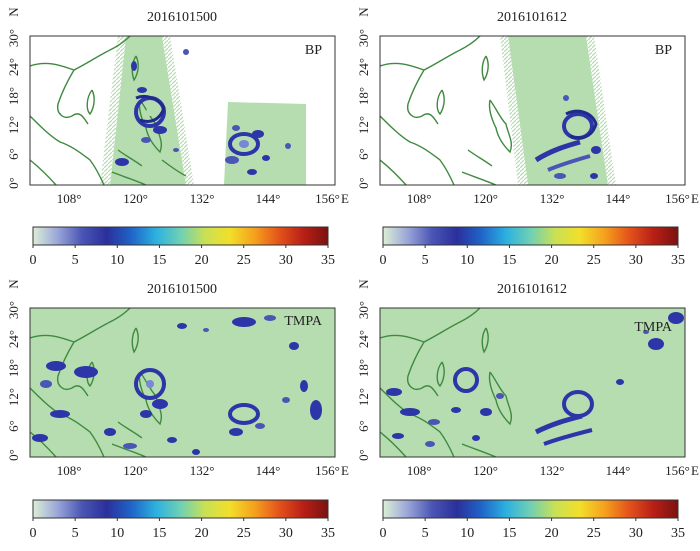 This screenshot has width=700, height=551. I want to click on colorbar-tick-label: 15, so click(509, 533).